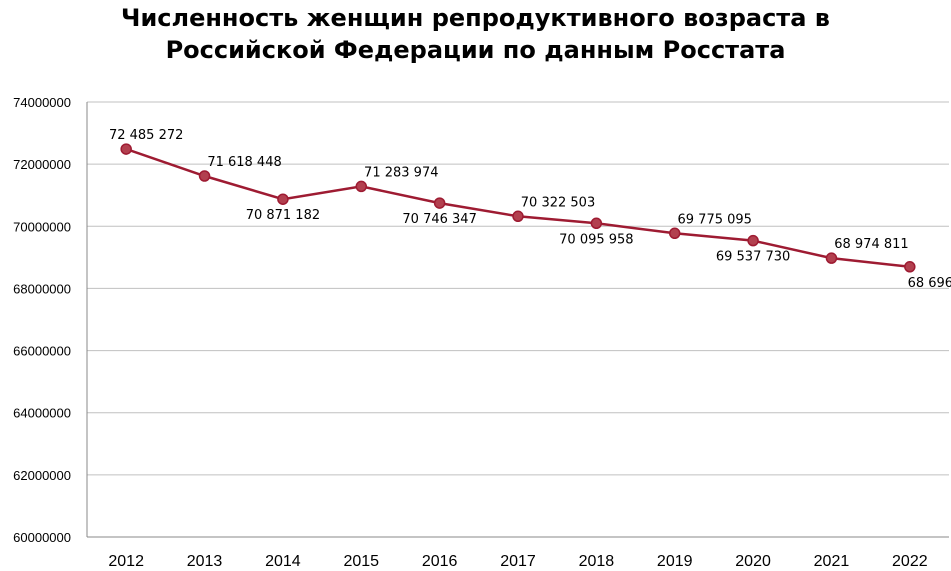 Image resolution: width=951 pixels, height=571 pixels. I want to click on y-tick-label: 60000000, so click(42, 537).